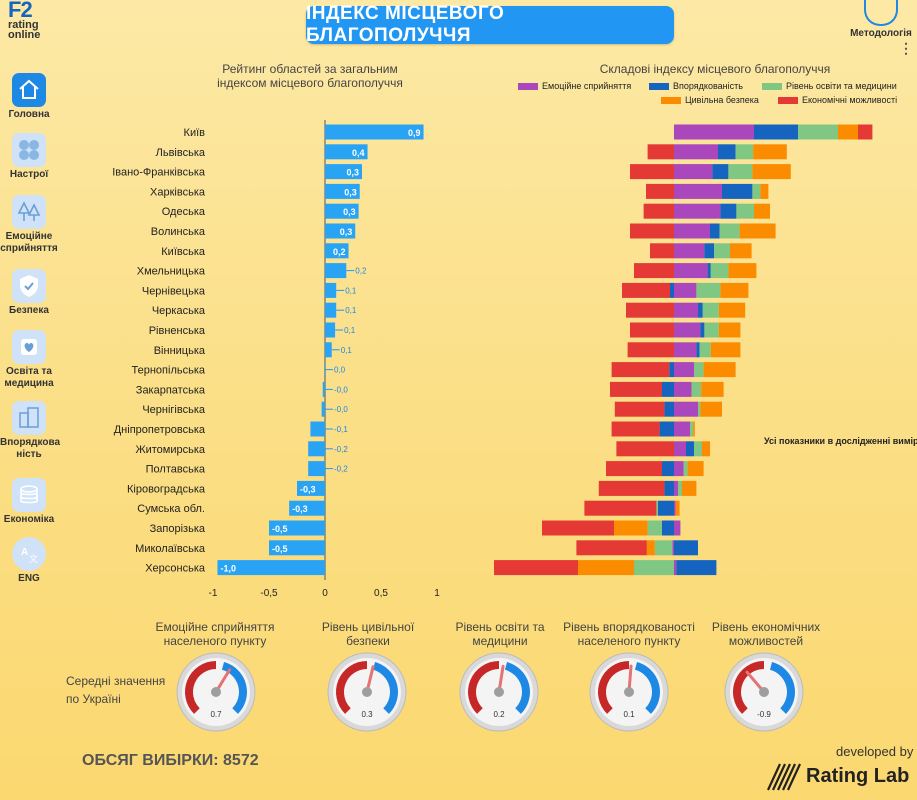  I want to click on buildings-icon, so click(29, 418).